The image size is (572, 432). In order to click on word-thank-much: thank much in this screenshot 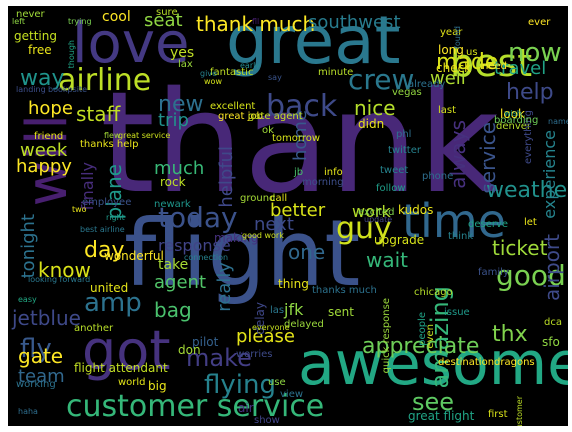, I will do `click(256, 24)`.